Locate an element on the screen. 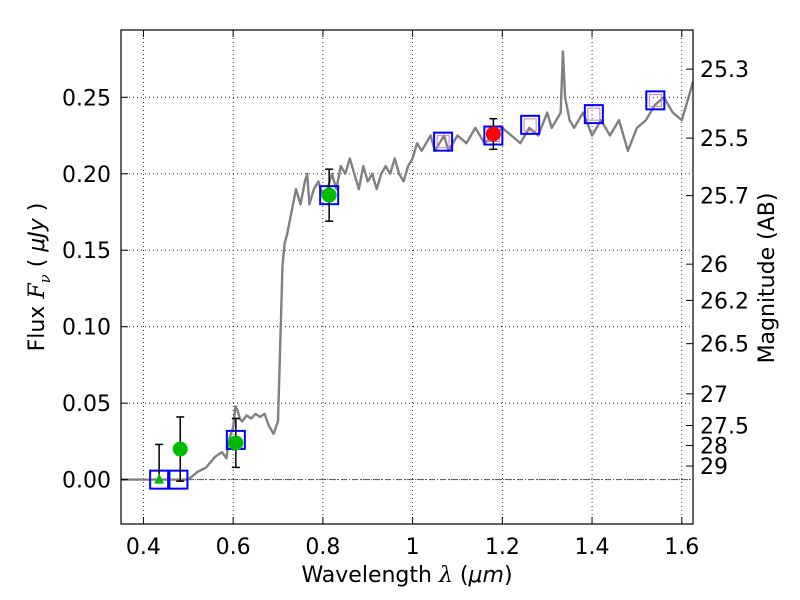  x-tick-label: 1.6 is located at coordinates (681, 547).